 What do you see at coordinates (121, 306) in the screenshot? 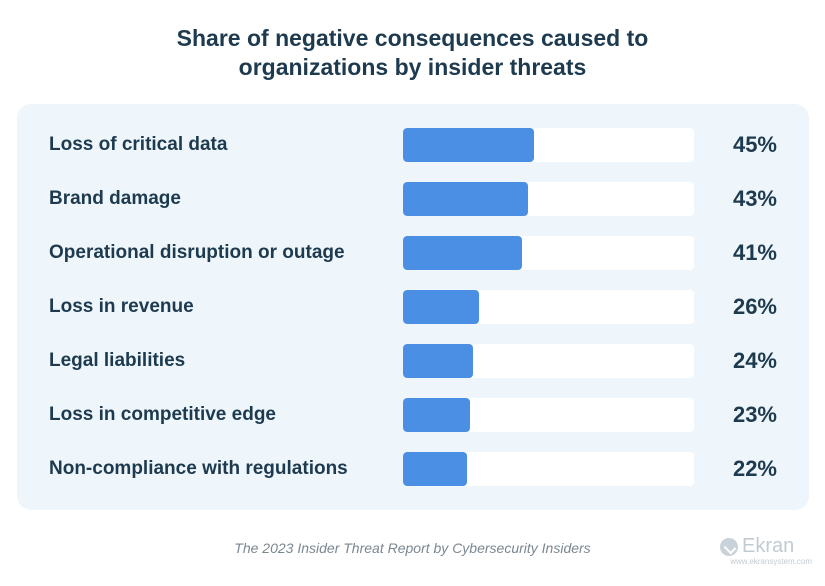
I see `category-label: Loss in revenue` at bounding box center [121, 306].